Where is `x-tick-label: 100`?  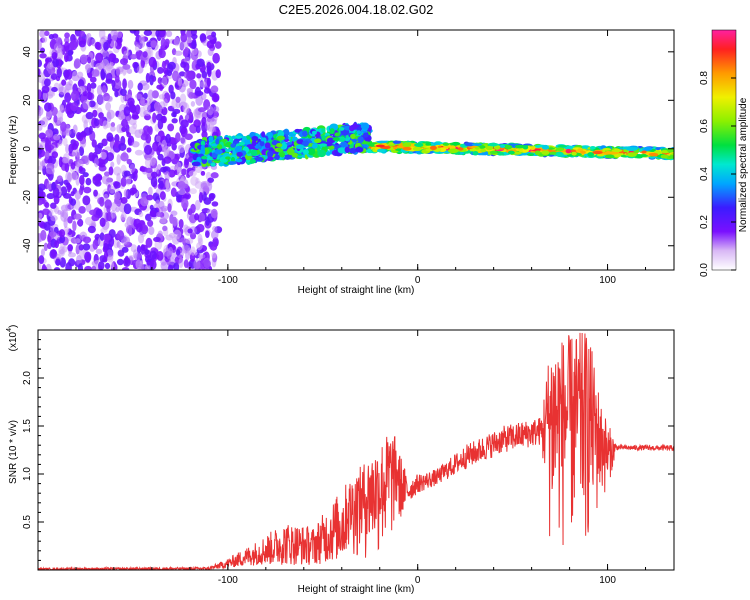 x-tick-label: 100 is located at coordinates (607, 280).